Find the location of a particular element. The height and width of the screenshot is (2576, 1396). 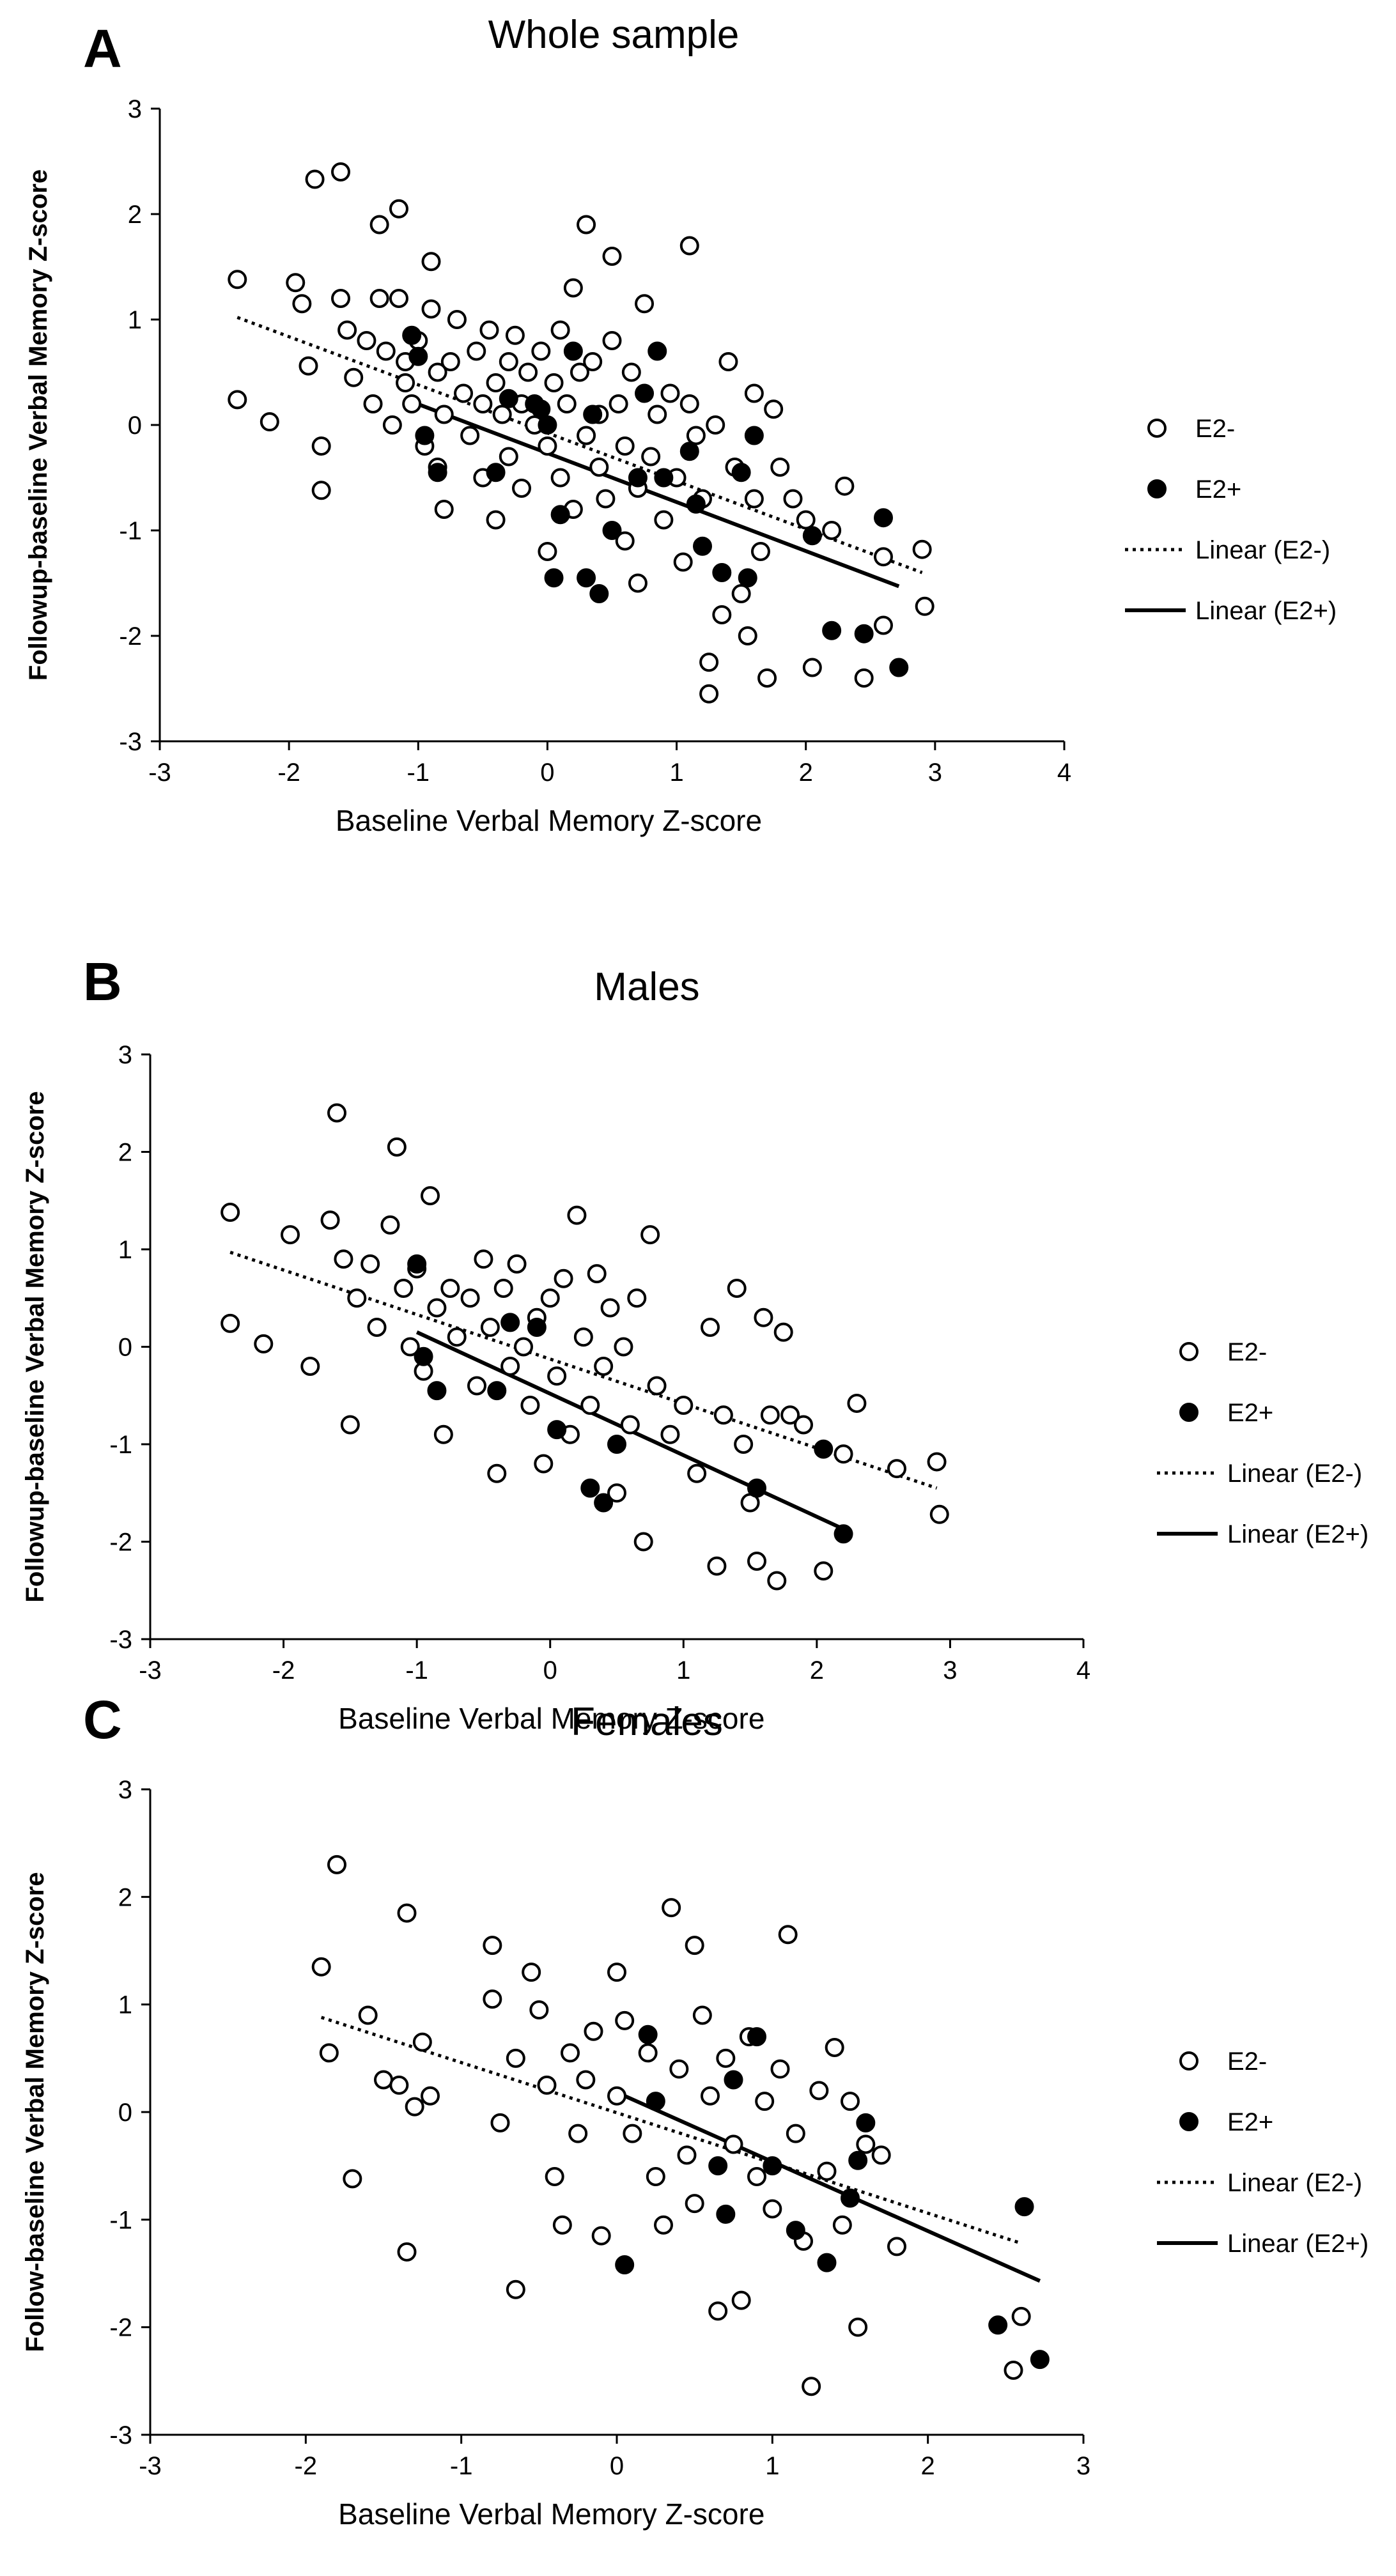

y-tick-label: -1 is located at coordinates (120, 2220).